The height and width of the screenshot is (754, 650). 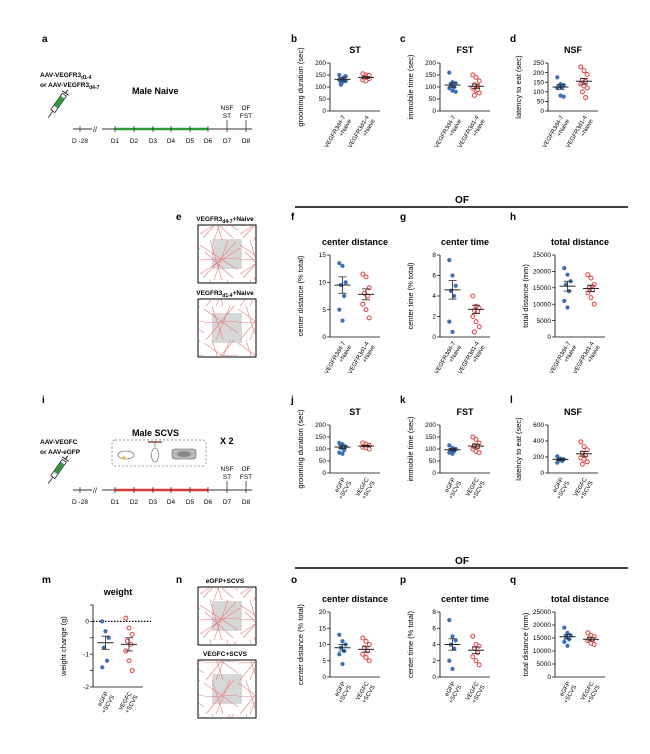 I want to click on y-axis-label: center distance (% total), so click(x=300, y=644).